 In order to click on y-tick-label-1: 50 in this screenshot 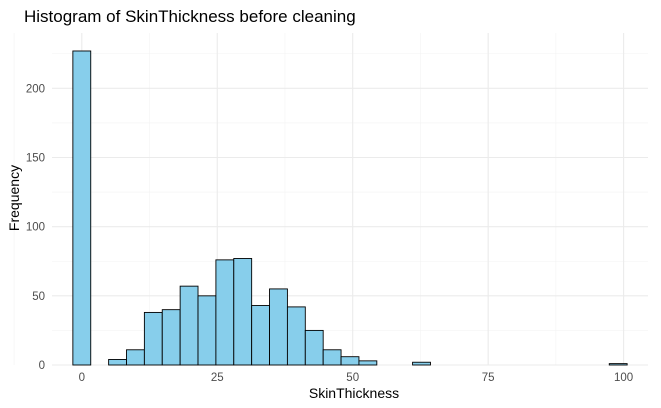, I will do `click(38, 297)`.